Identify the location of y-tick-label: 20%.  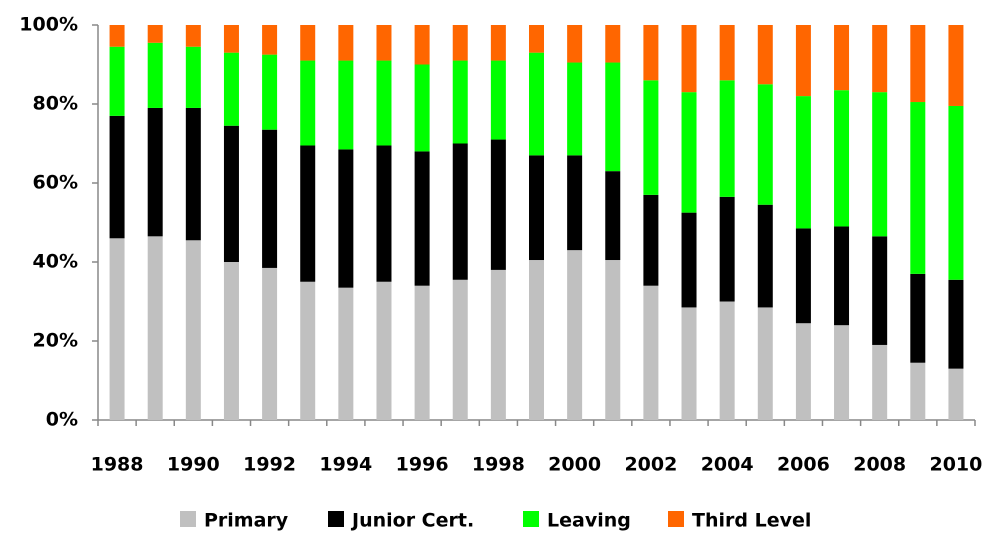
(55, 341).